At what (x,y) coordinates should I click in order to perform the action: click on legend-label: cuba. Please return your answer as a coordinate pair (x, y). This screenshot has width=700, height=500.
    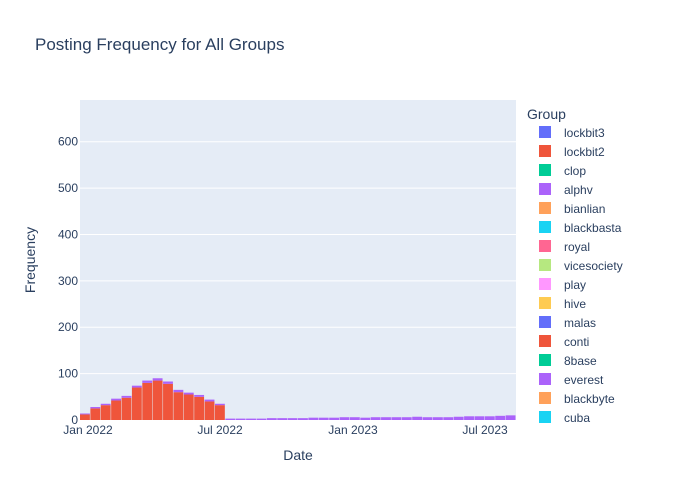
    Looking at the image, I should click on (577, 418).